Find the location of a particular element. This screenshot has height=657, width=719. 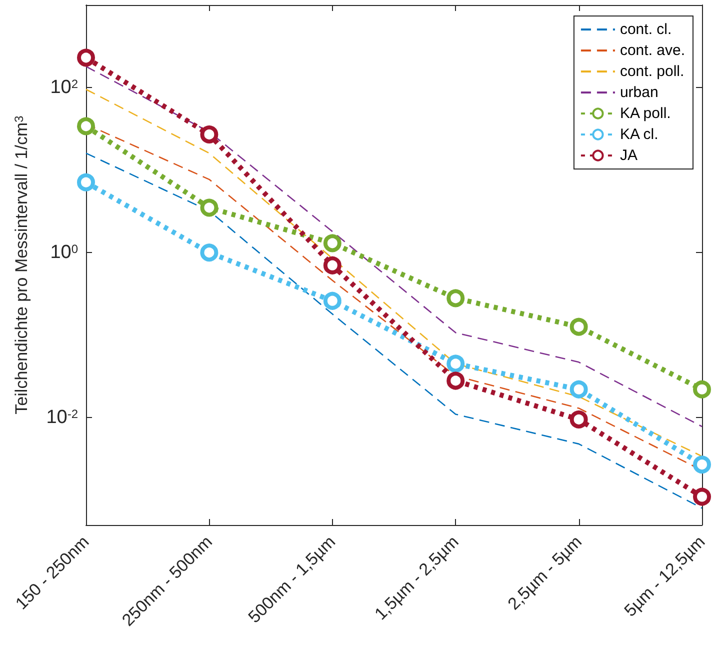

legend-label: JA is located at coordinates (629, 155).